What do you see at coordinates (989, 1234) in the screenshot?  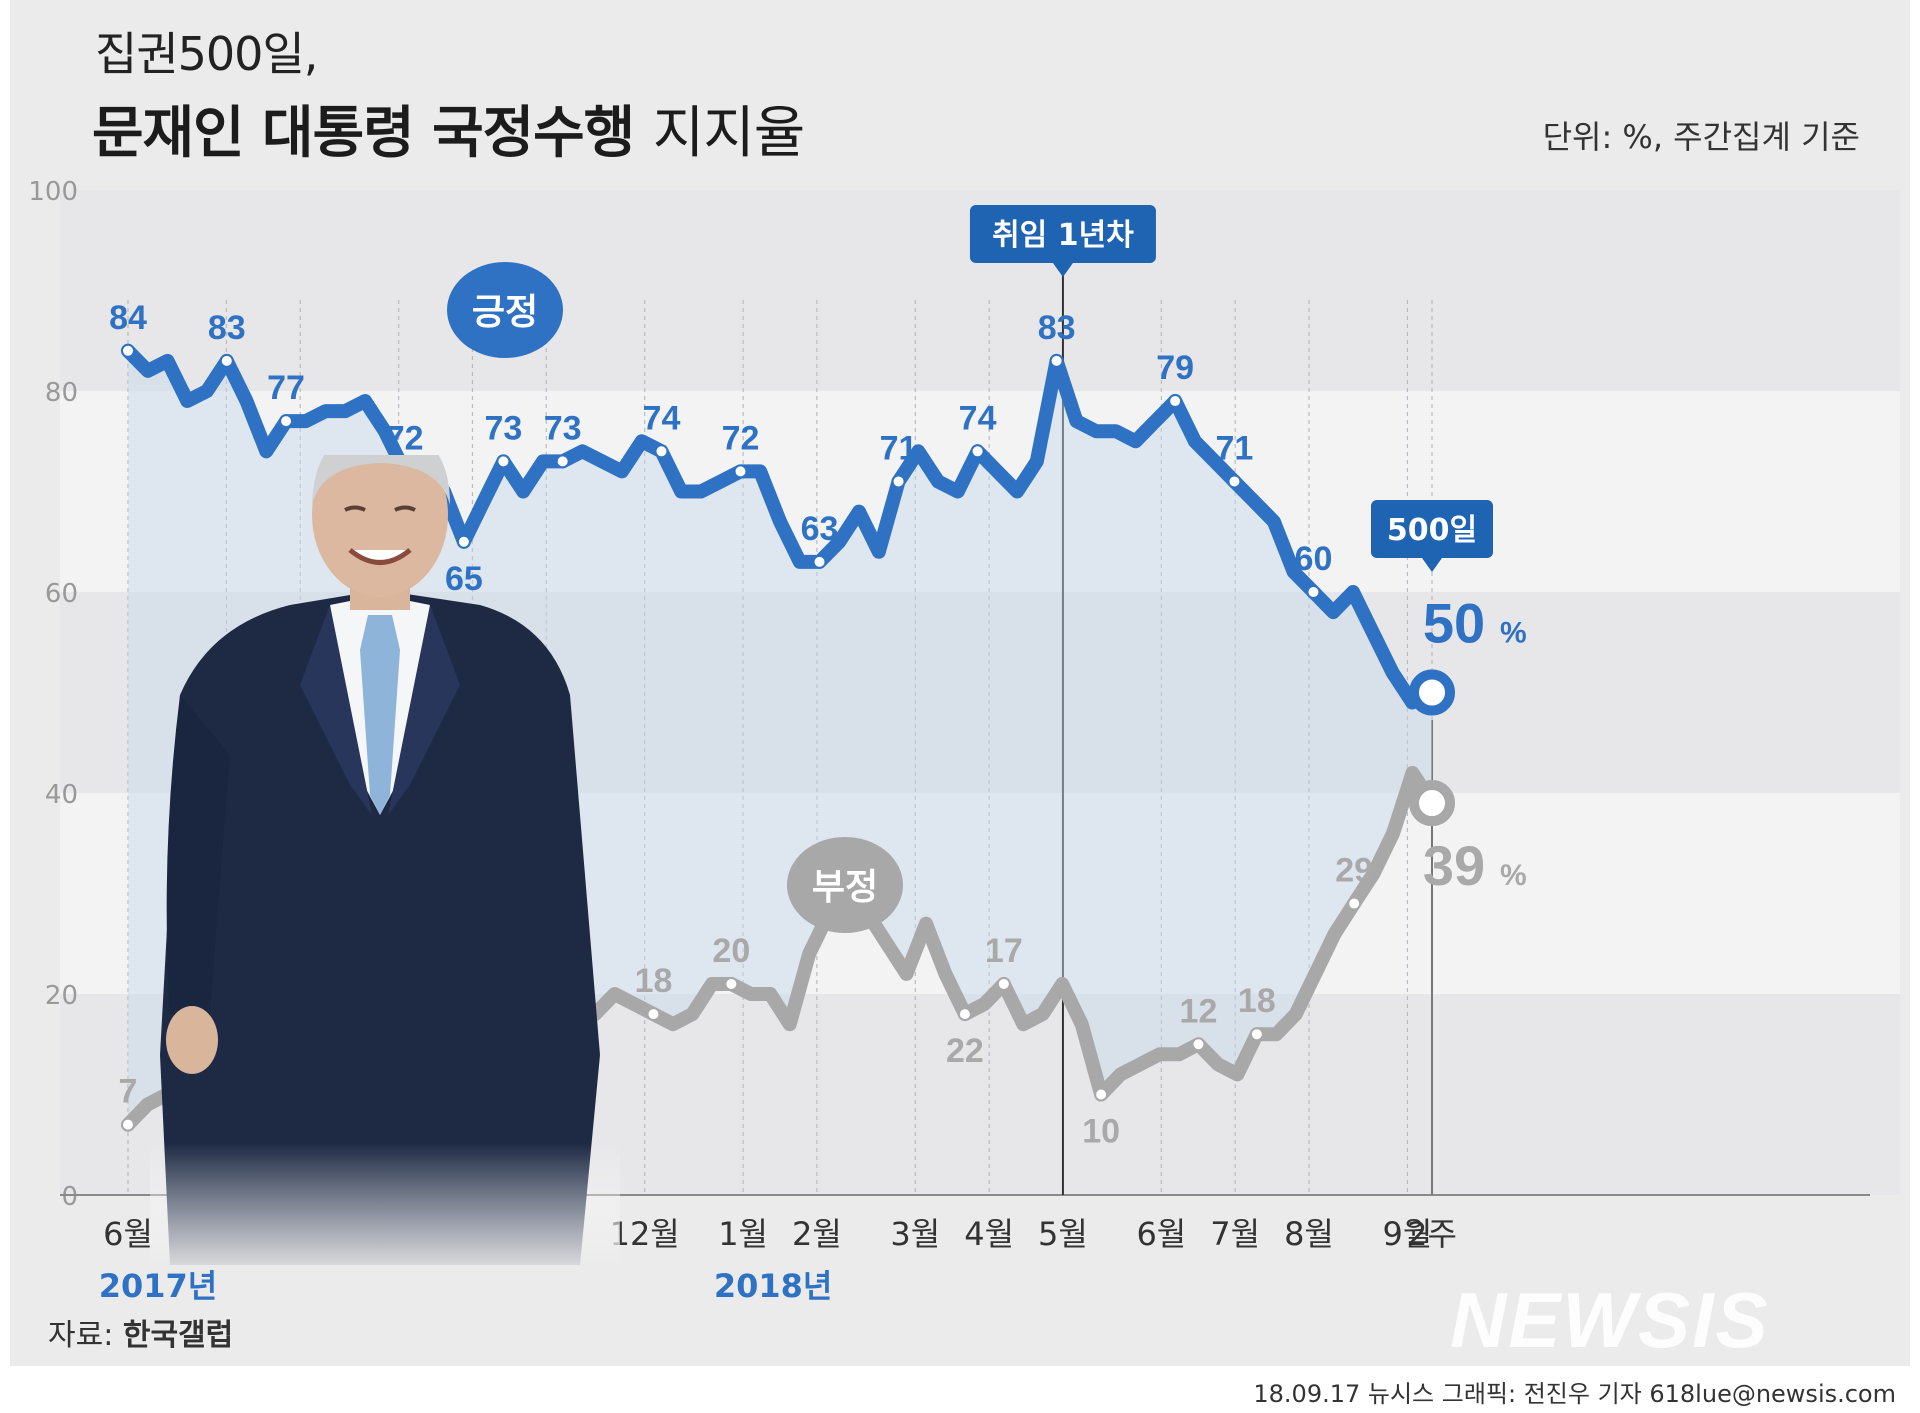 I see `x-tick-label: 4월` at bounding box center [989, 1234].